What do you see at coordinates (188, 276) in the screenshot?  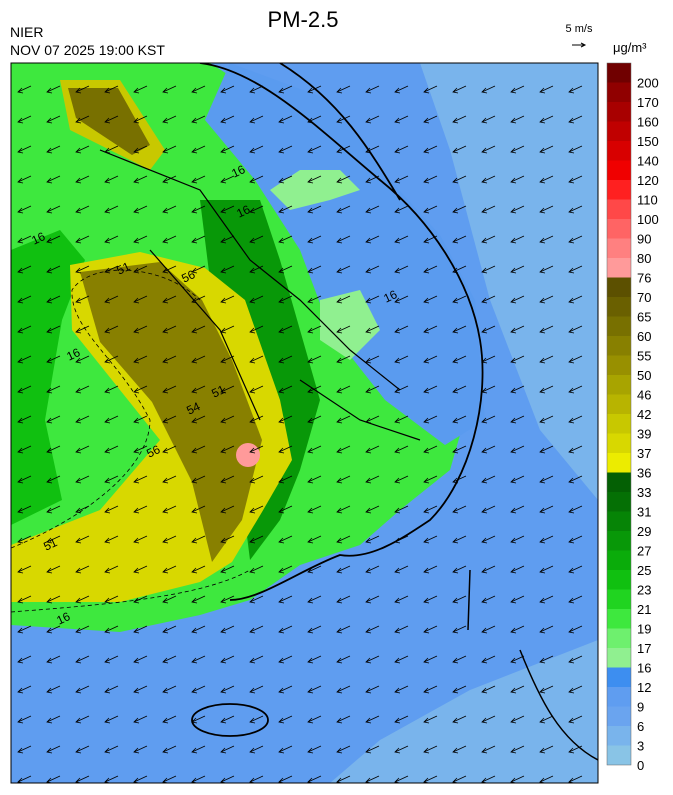 I see `contour-label: 56` at bounding box center [188, 276].